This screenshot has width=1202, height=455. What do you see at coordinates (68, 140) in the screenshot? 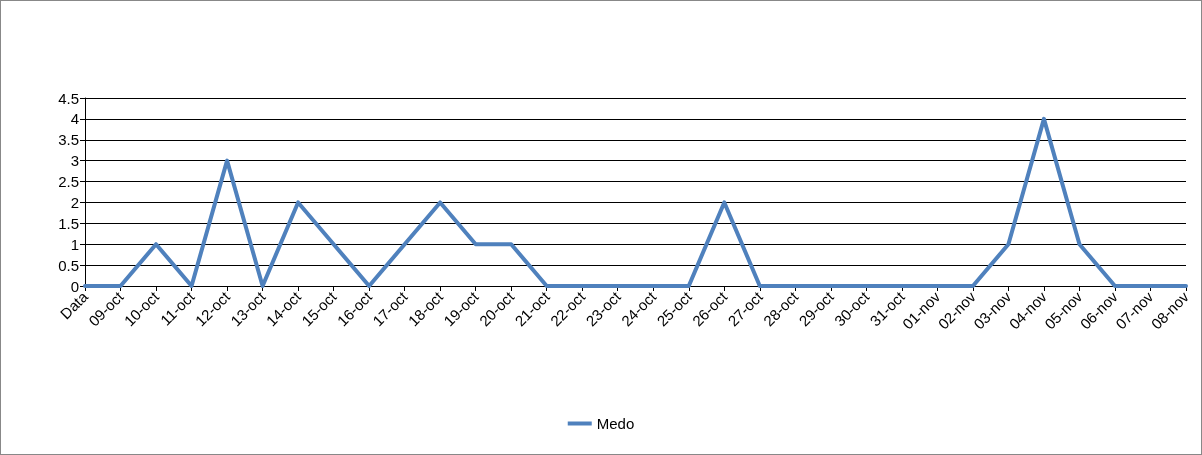
I see `y-tick-label: 3.5` at bounding box center [68, 140].